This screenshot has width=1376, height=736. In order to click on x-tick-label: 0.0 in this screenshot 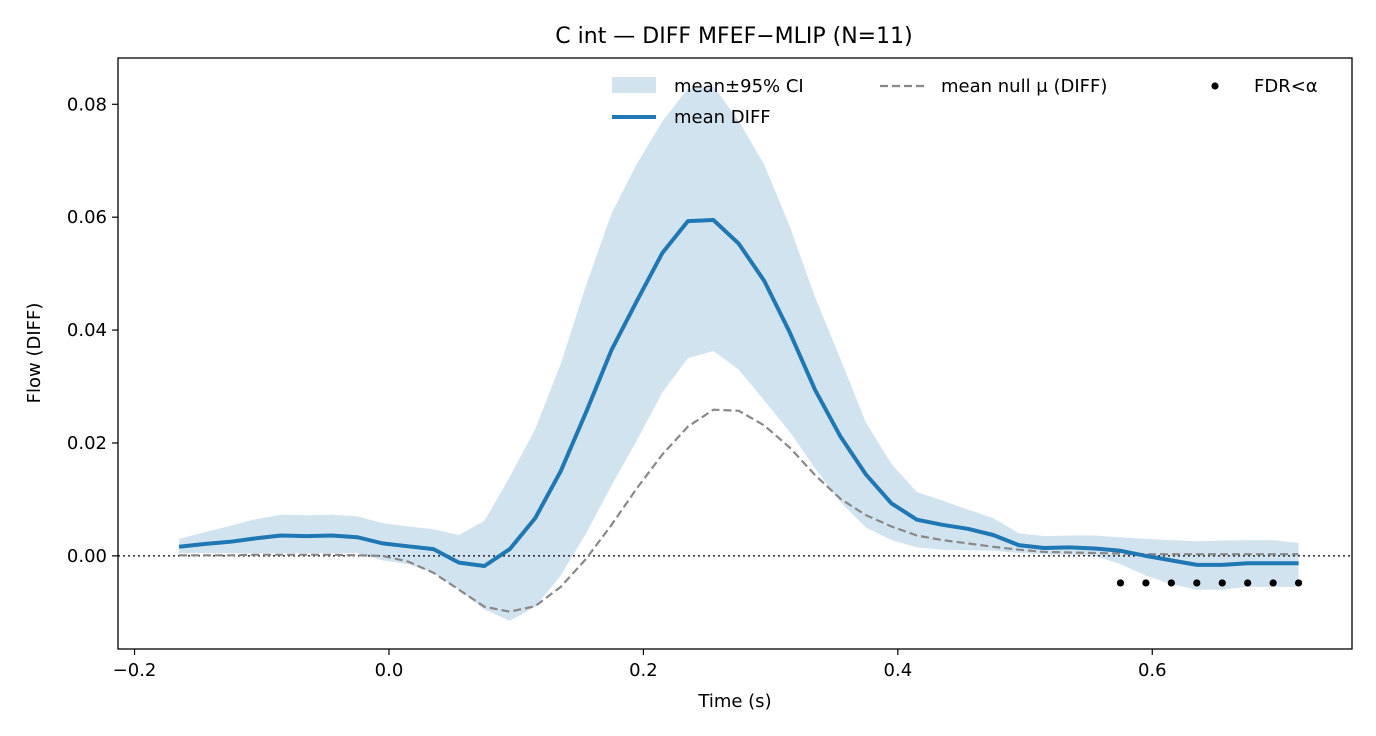, I will do `click(389, 670)`.